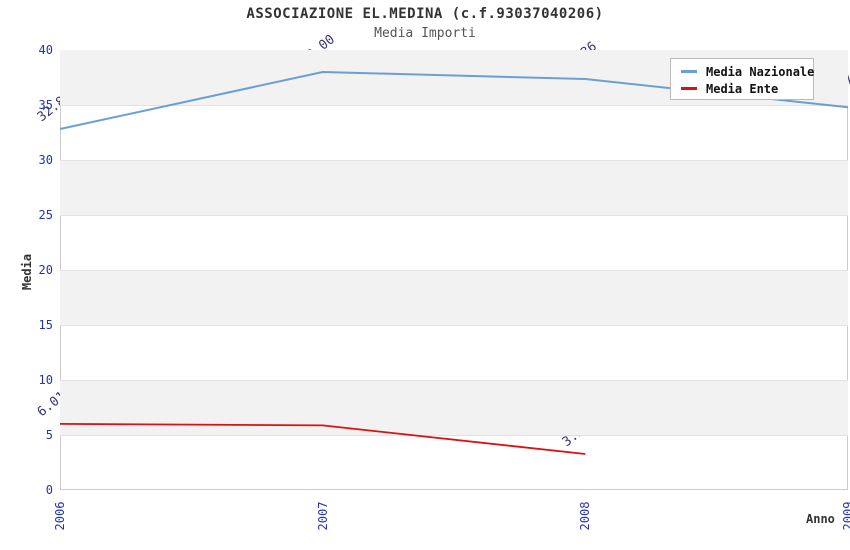 The height and width of the screenshot is (550, 850). What do you see at coordinates (60, 516) in the screenshot?
I see `x-tick-label: 2006` at bounding box center [60, 516].